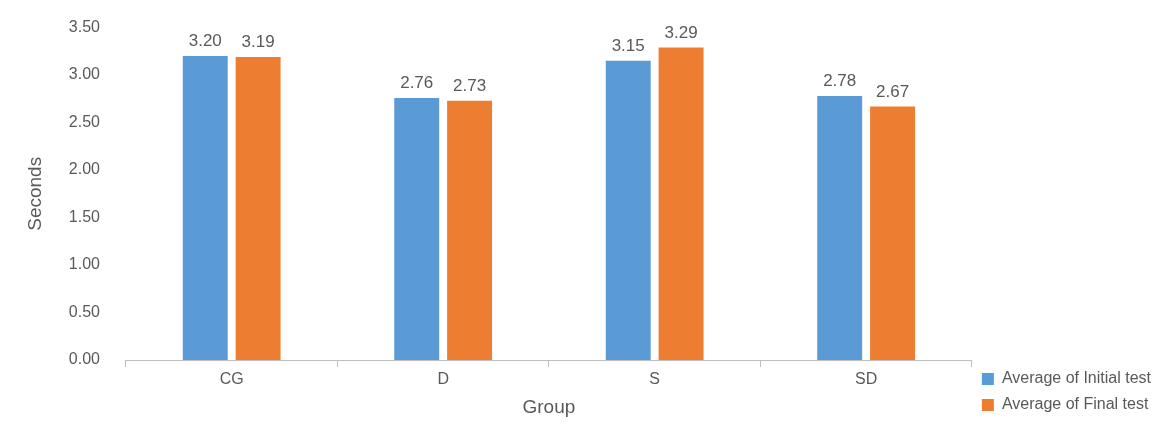  Describe the element at coordinates (84, 169) in the screenshot. I see `y-tick-label: 2.00` at that location.